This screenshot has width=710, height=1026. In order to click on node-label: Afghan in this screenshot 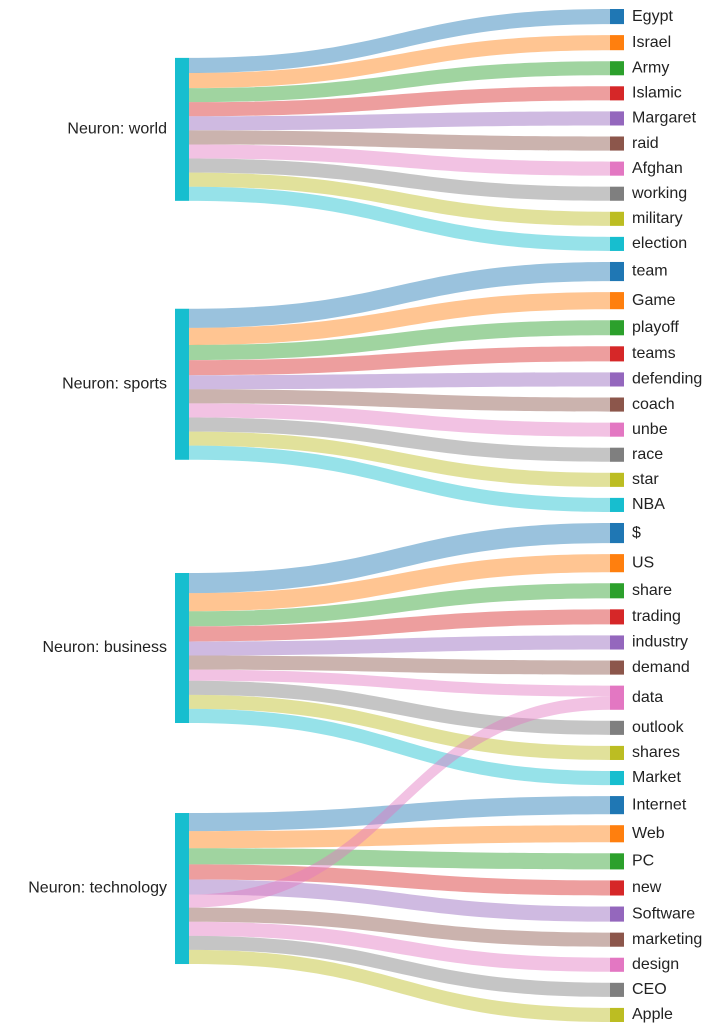, I will do `click(657, 168)`.